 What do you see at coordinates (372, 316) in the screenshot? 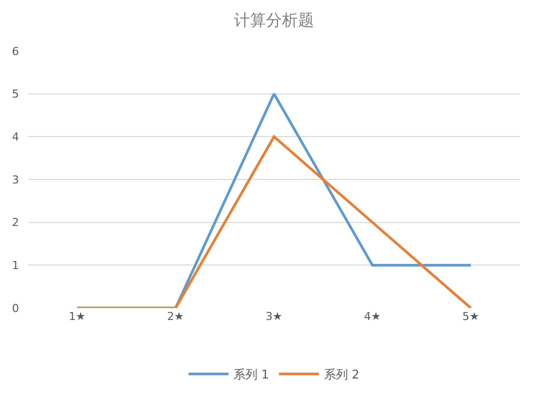
I see `x-tick-label: 4★` at bounding box center [372, 316].